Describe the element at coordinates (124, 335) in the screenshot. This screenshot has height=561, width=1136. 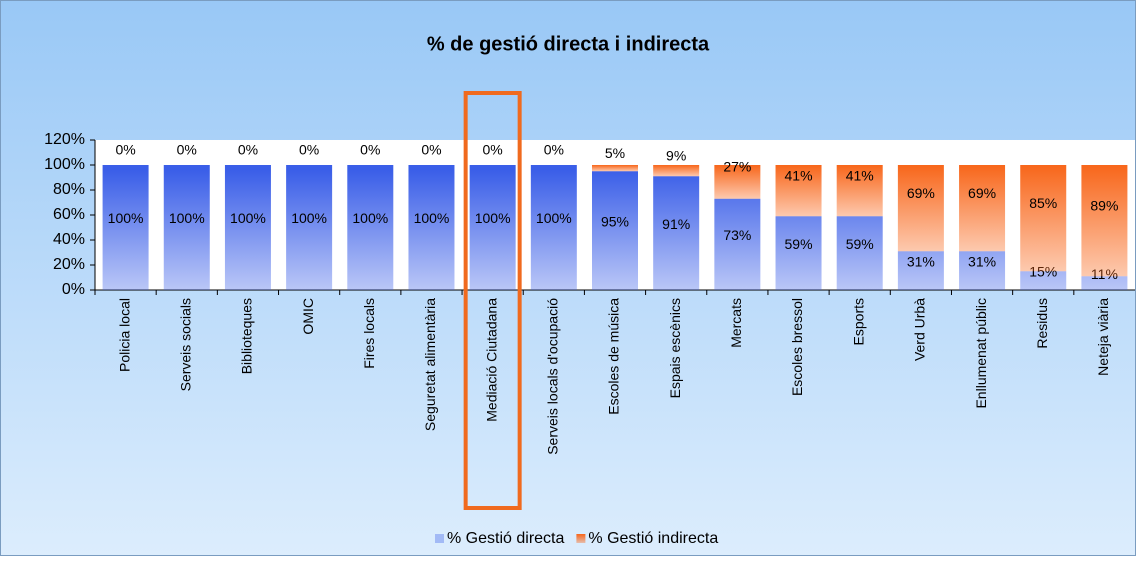
I see `x-tick-label: Policia local` at that location.